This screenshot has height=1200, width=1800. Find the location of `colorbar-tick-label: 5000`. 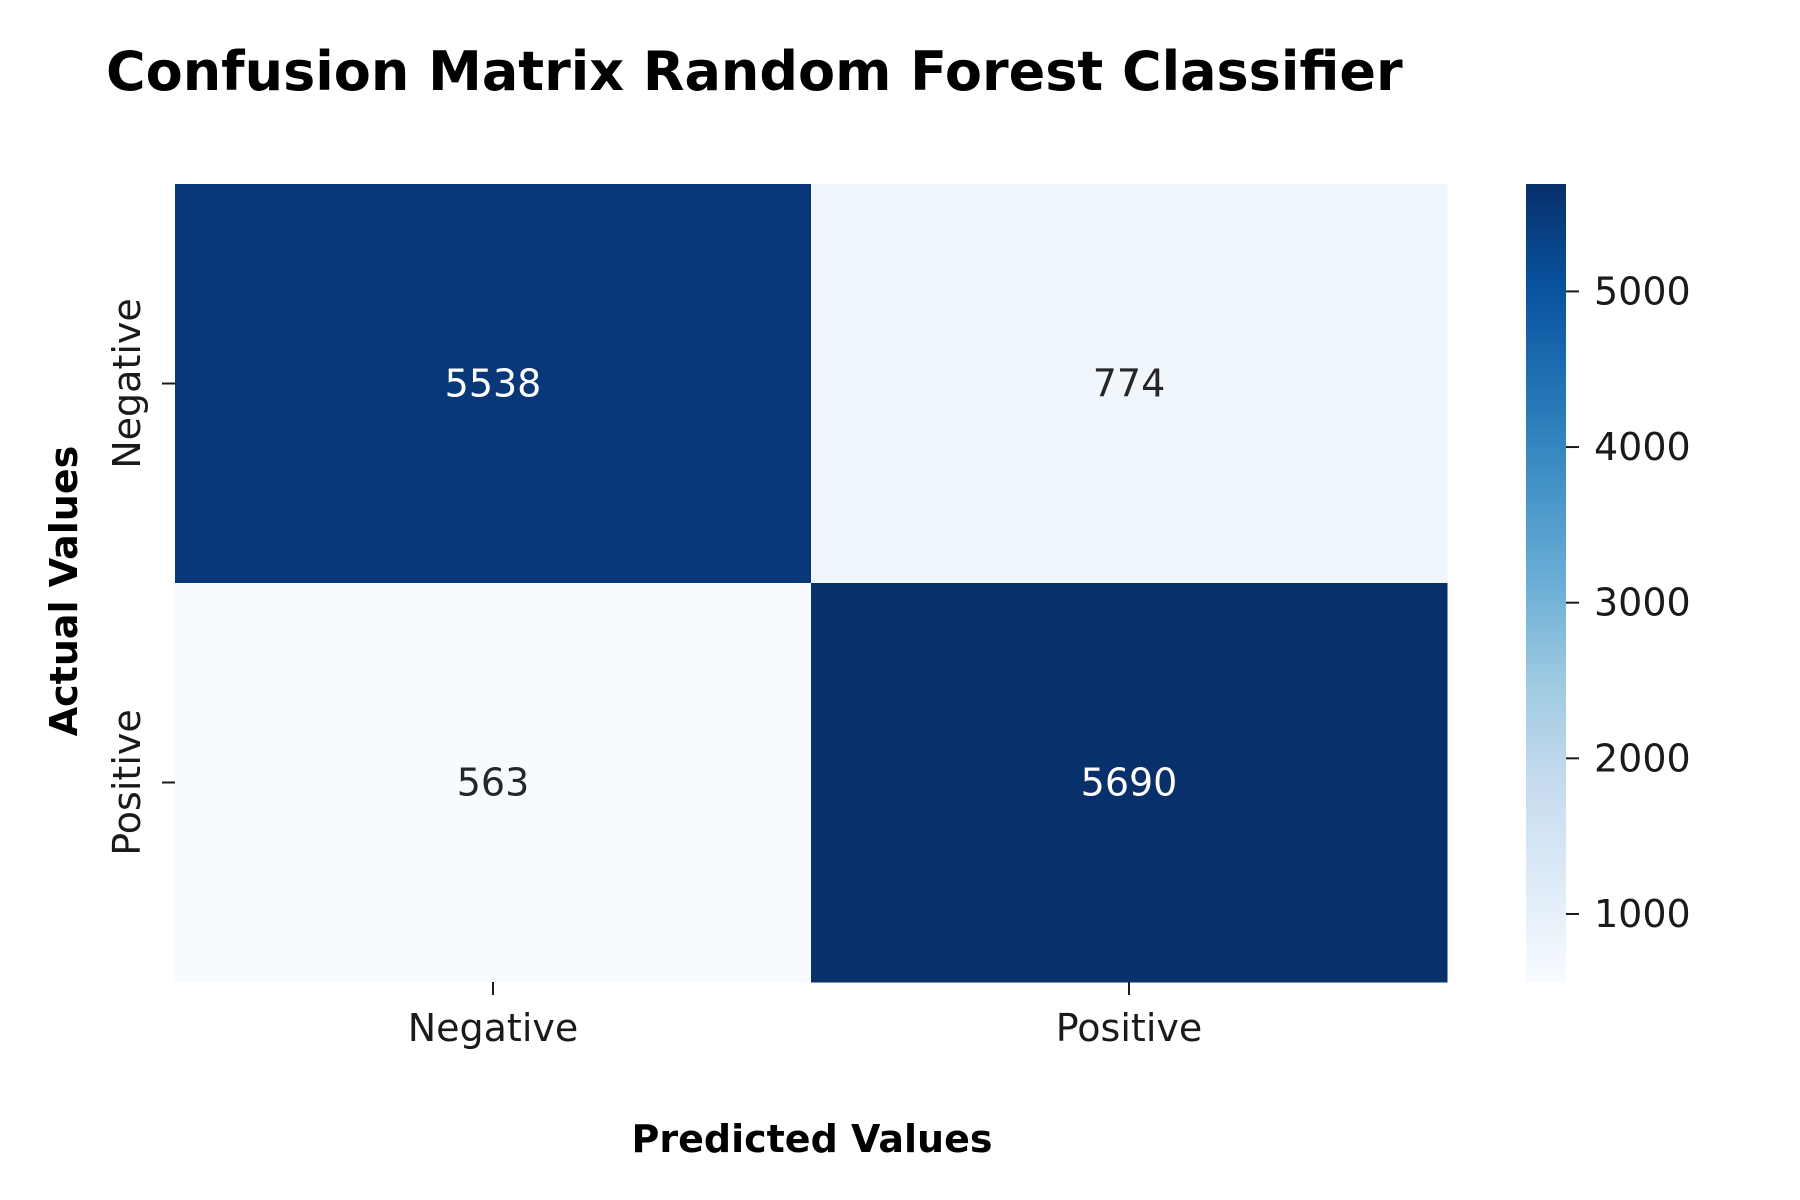

colorbar-tick-label: 5000 is located at coordinates (1642, 291).